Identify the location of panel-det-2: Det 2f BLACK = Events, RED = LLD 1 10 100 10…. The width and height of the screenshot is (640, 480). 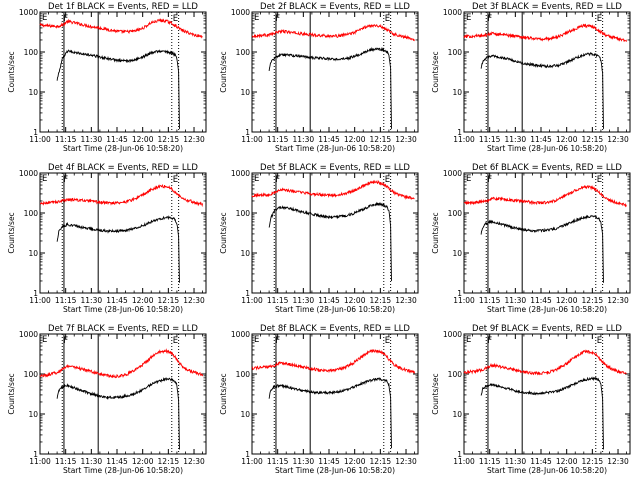
(319, 77).